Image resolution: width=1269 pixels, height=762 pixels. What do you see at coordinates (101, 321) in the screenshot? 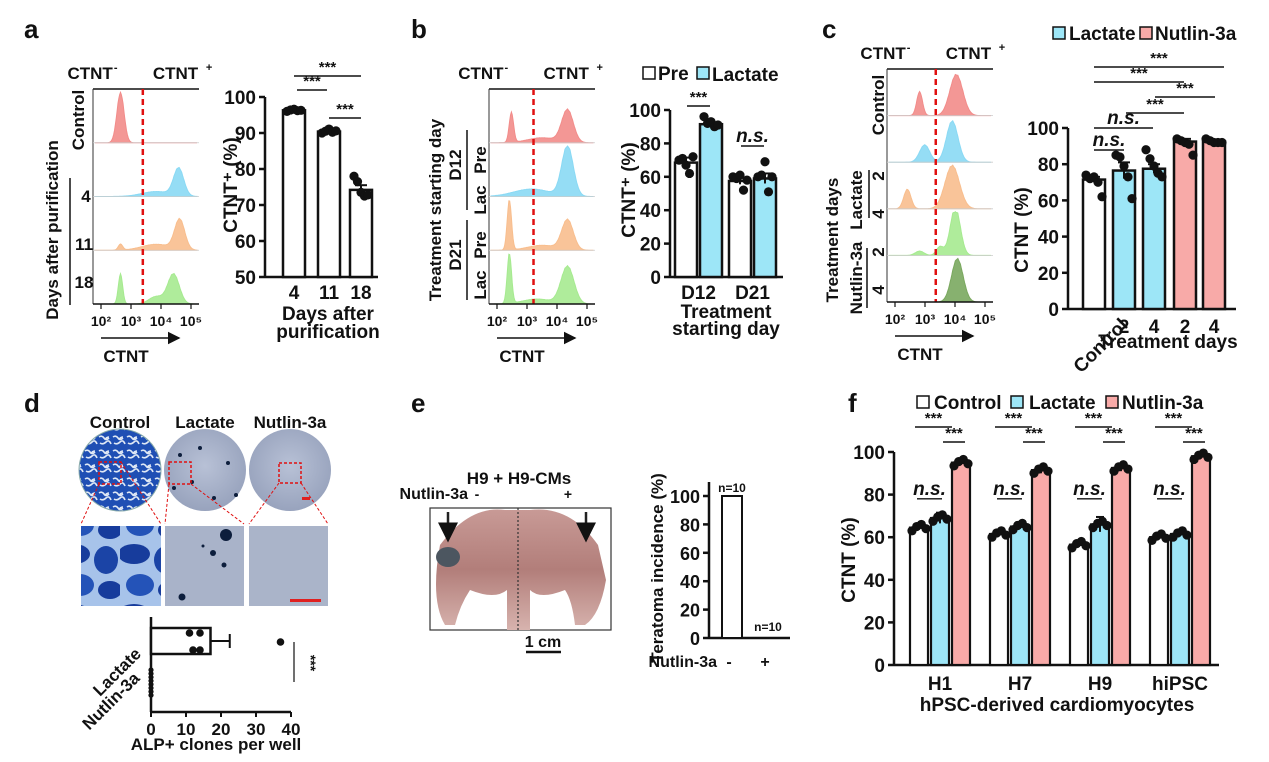
I see `flow-a-x-tick-label: 10²` at bounding box center [101, 321].